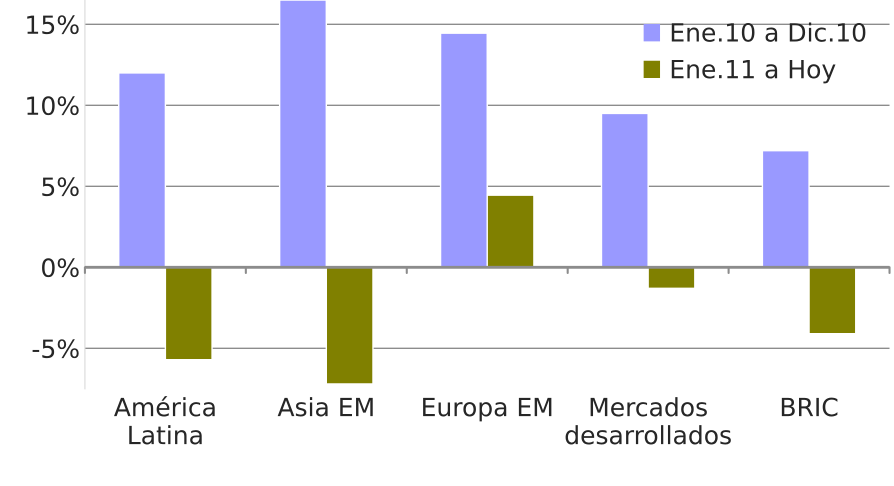 The width and height of the screenshot is (894, 486). I want to click on x-tick-label: Asia EM, so click(325, 406).